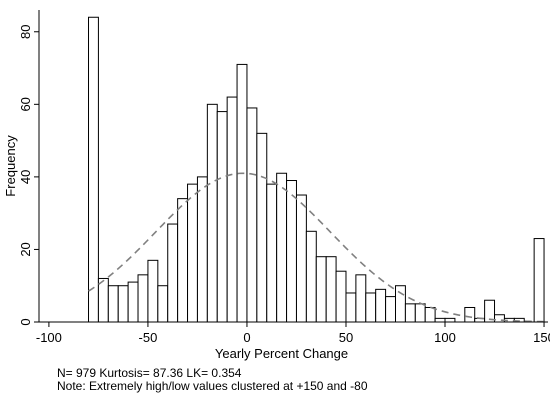  I want to click on y-tick-label: 40, so click(25, 177).